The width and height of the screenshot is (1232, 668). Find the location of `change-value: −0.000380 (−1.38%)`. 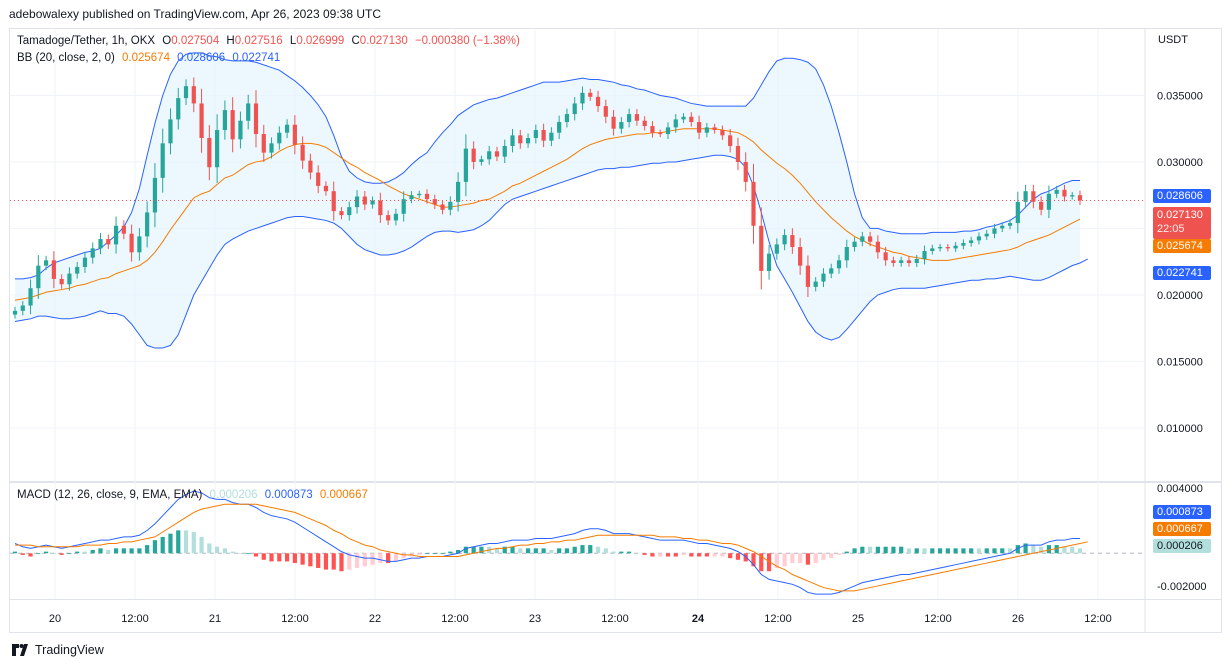

change-value: −0.000380 (−1.38%) is located at coordinates (467, 41).